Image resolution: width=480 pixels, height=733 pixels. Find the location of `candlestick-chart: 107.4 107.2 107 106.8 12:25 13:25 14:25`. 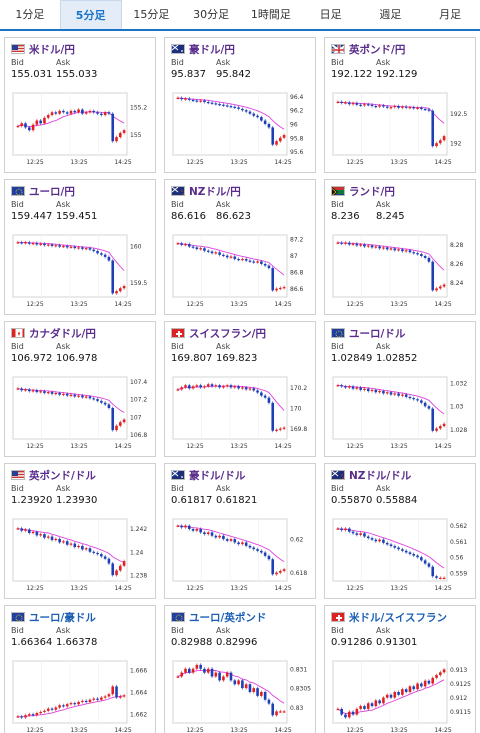

candlestick-chart: 107.4 107.2 107 106.8 12:25 13:25 14:25 is located at coordinates (81, 413).